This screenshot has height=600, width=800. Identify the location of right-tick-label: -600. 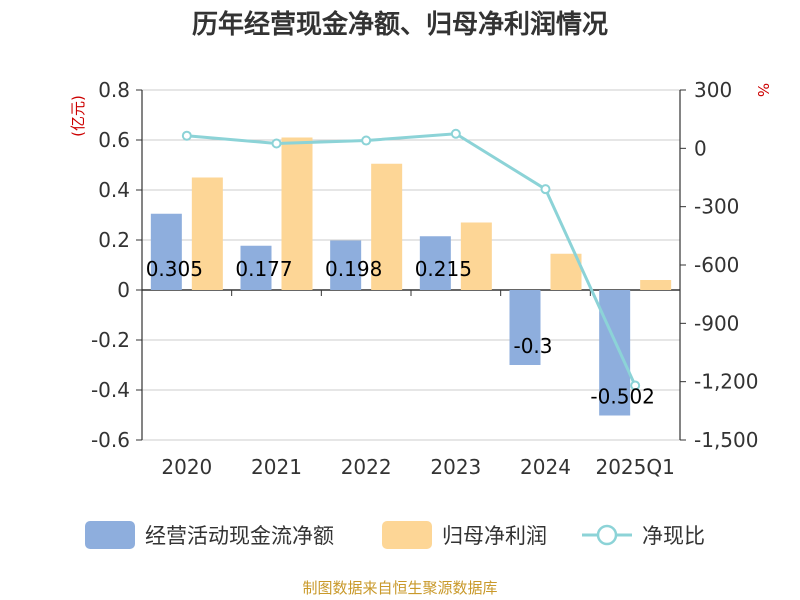
(716, 265).